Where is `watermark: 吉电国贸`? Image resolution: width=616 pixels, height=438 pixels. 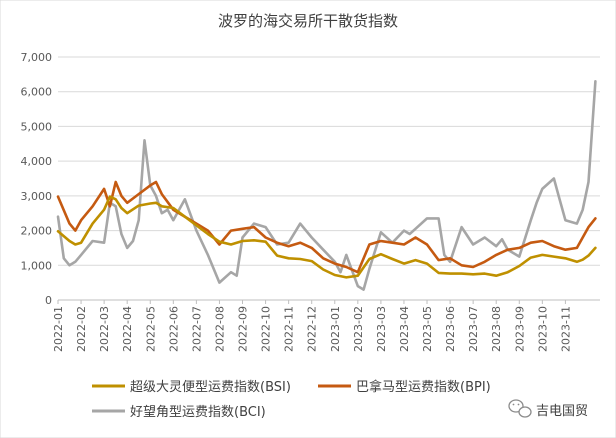 watermark: 吉电国贸 is located at coordinates (548, 409).